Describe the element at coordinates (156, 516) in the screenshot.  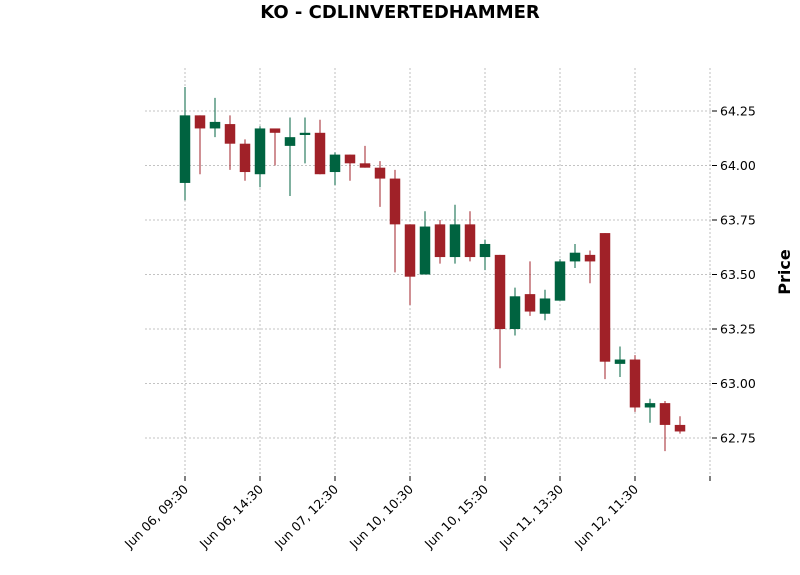
I see `x-tick-label: Jun 06, 09:30` at that location.